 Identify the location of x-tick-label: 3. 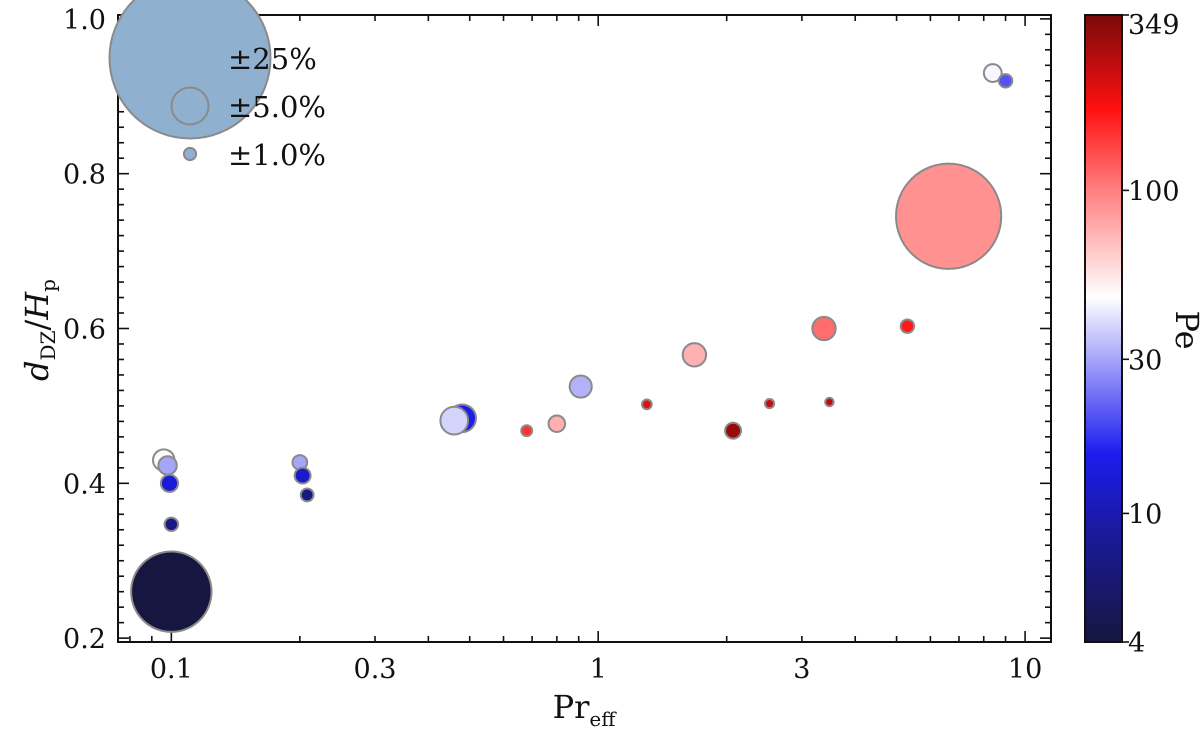
(801, 669).